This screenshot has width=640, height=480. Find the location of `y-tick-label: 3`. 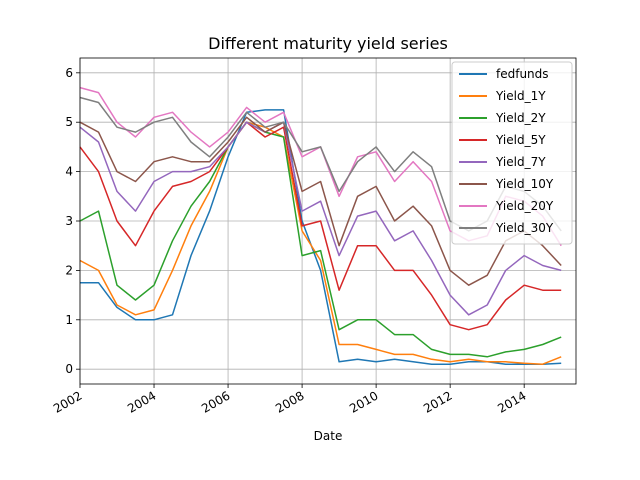

y-tick-label: 3 is located at coordinates (69, 221).